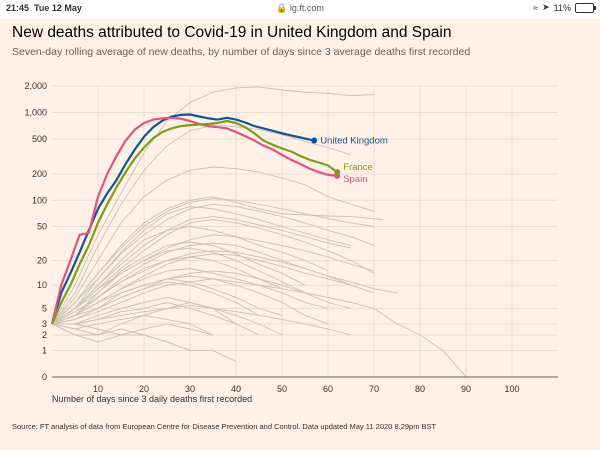 The width and height of the screenshot is (600, 450). I want to click on battery-percent: 11%, so click(562, 7).